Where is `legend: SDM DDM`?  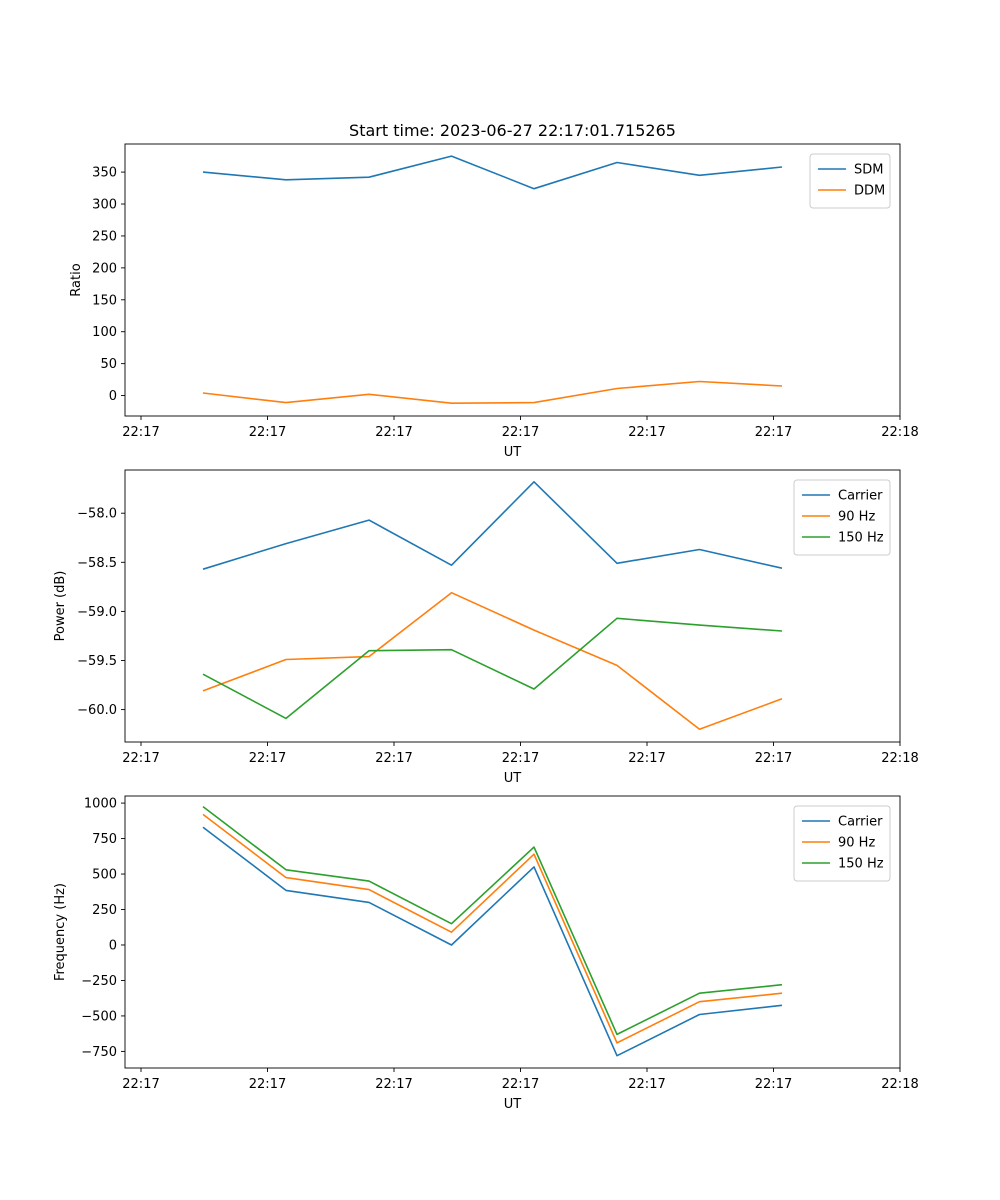
legend: SDM DDM is located at coordinates (850, 181).